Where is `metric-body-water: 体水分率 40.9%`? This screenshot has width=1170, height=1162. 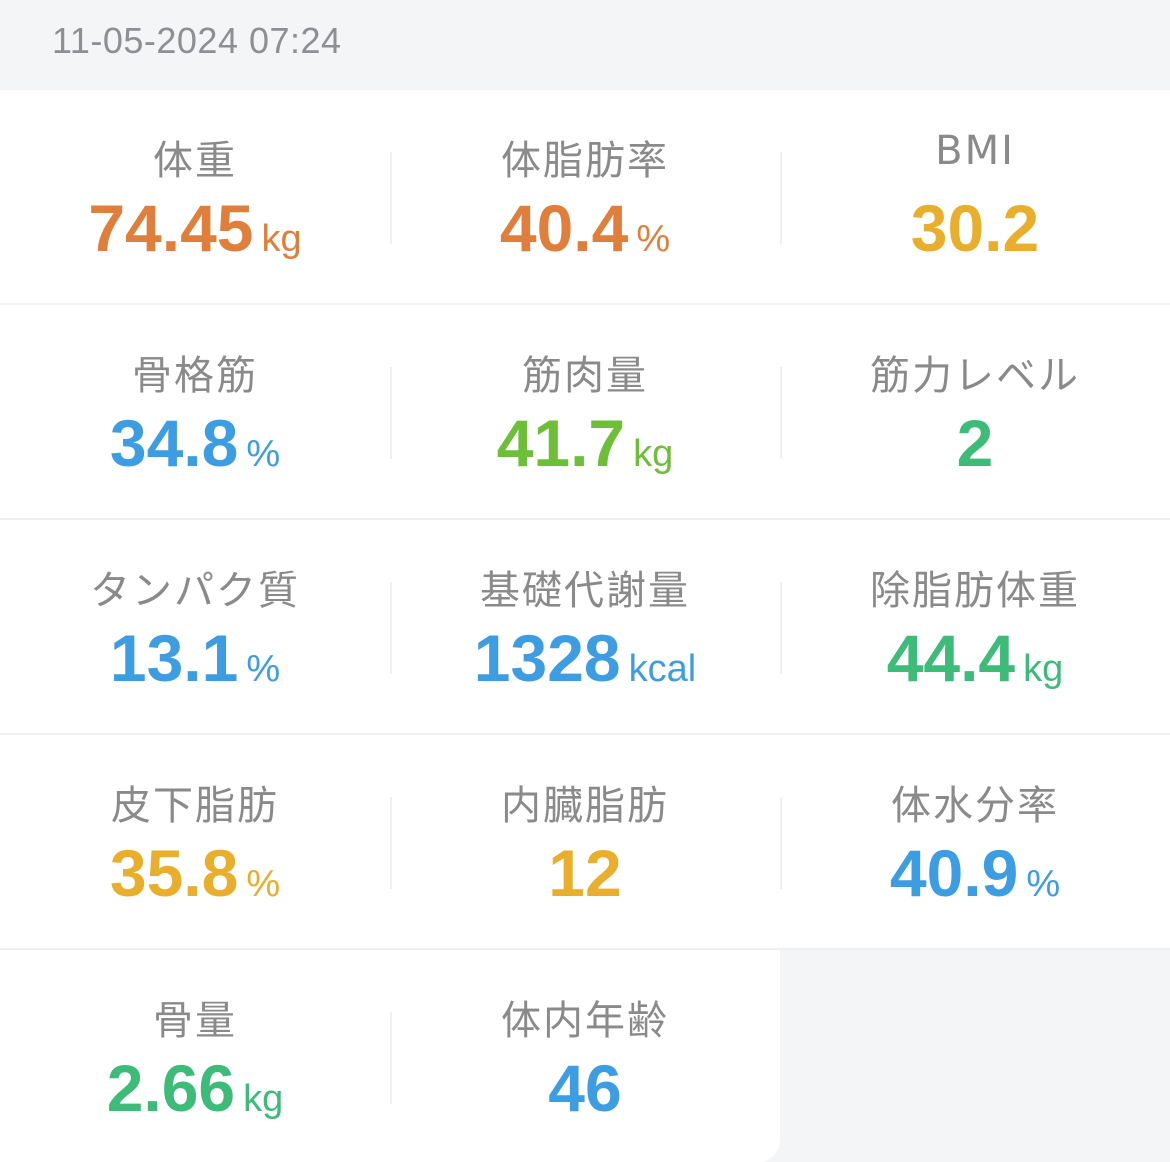
metric-body-water: 体水分率 40.9% is located at coordinates (975, 841).